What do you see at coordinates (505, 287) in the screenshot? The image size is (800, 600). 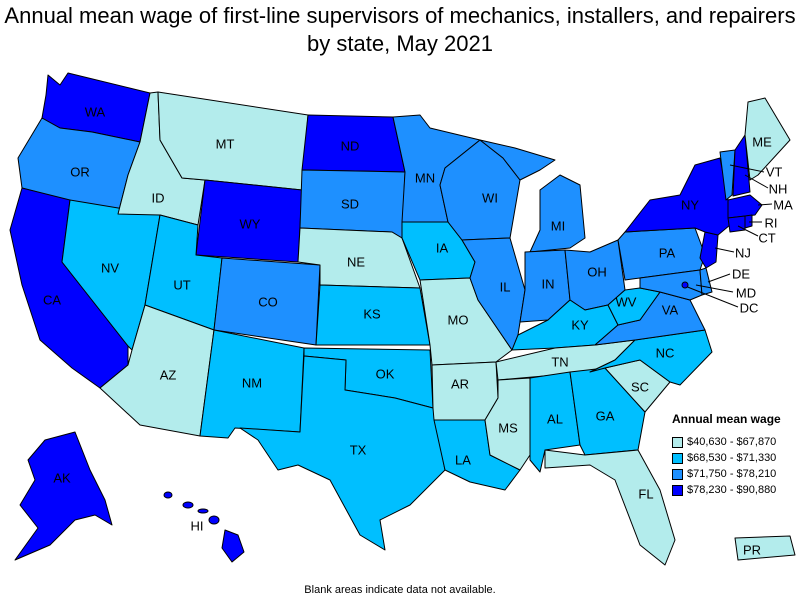 I see `label-il: IL` at bounding box center [505, 287].